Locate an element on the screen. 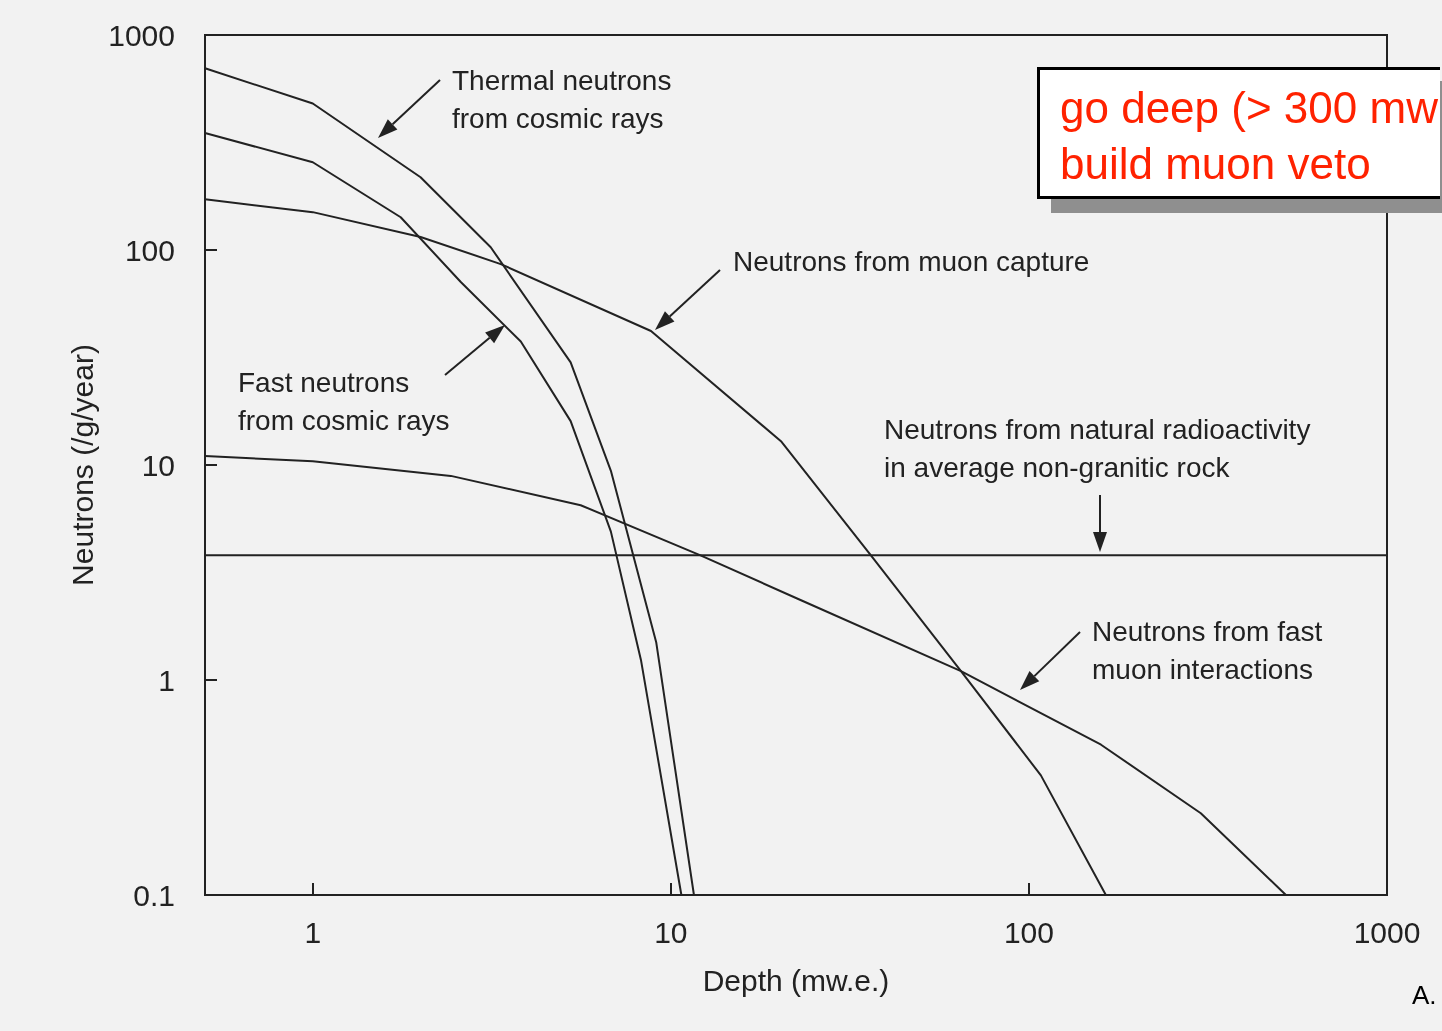  y-tick-label: 100 is located at coordinates (149, 250).